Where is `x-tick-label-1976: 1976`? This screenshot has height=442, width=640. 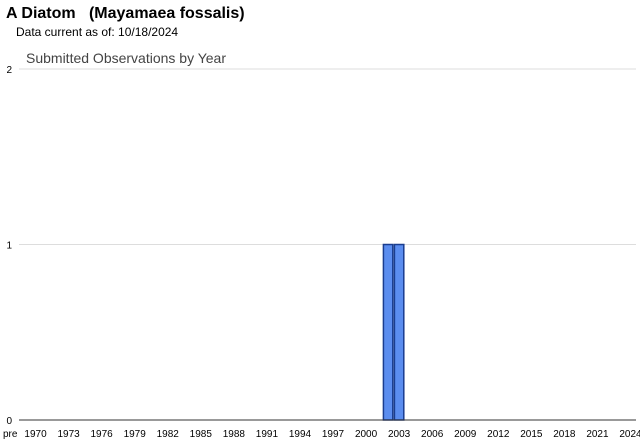
x-tick-label-1976: 1976 is located at coordinates (102, 434).